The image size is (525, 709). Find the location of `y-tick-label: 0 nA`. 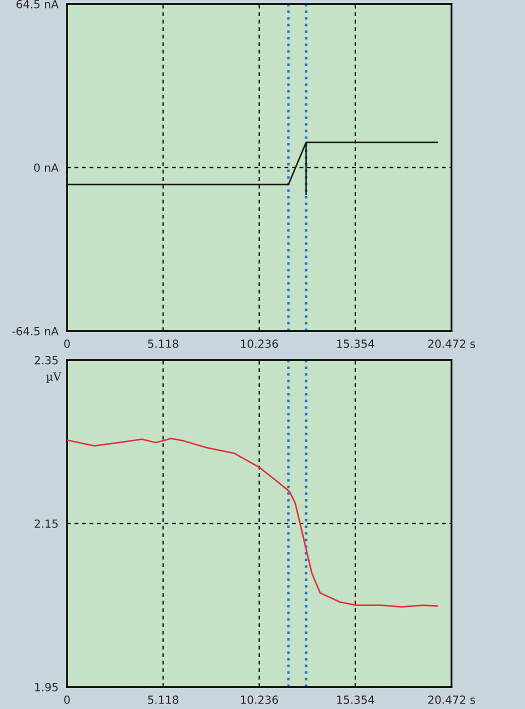

y-tick-label: 0 nA is located at coordinates (46, 167).